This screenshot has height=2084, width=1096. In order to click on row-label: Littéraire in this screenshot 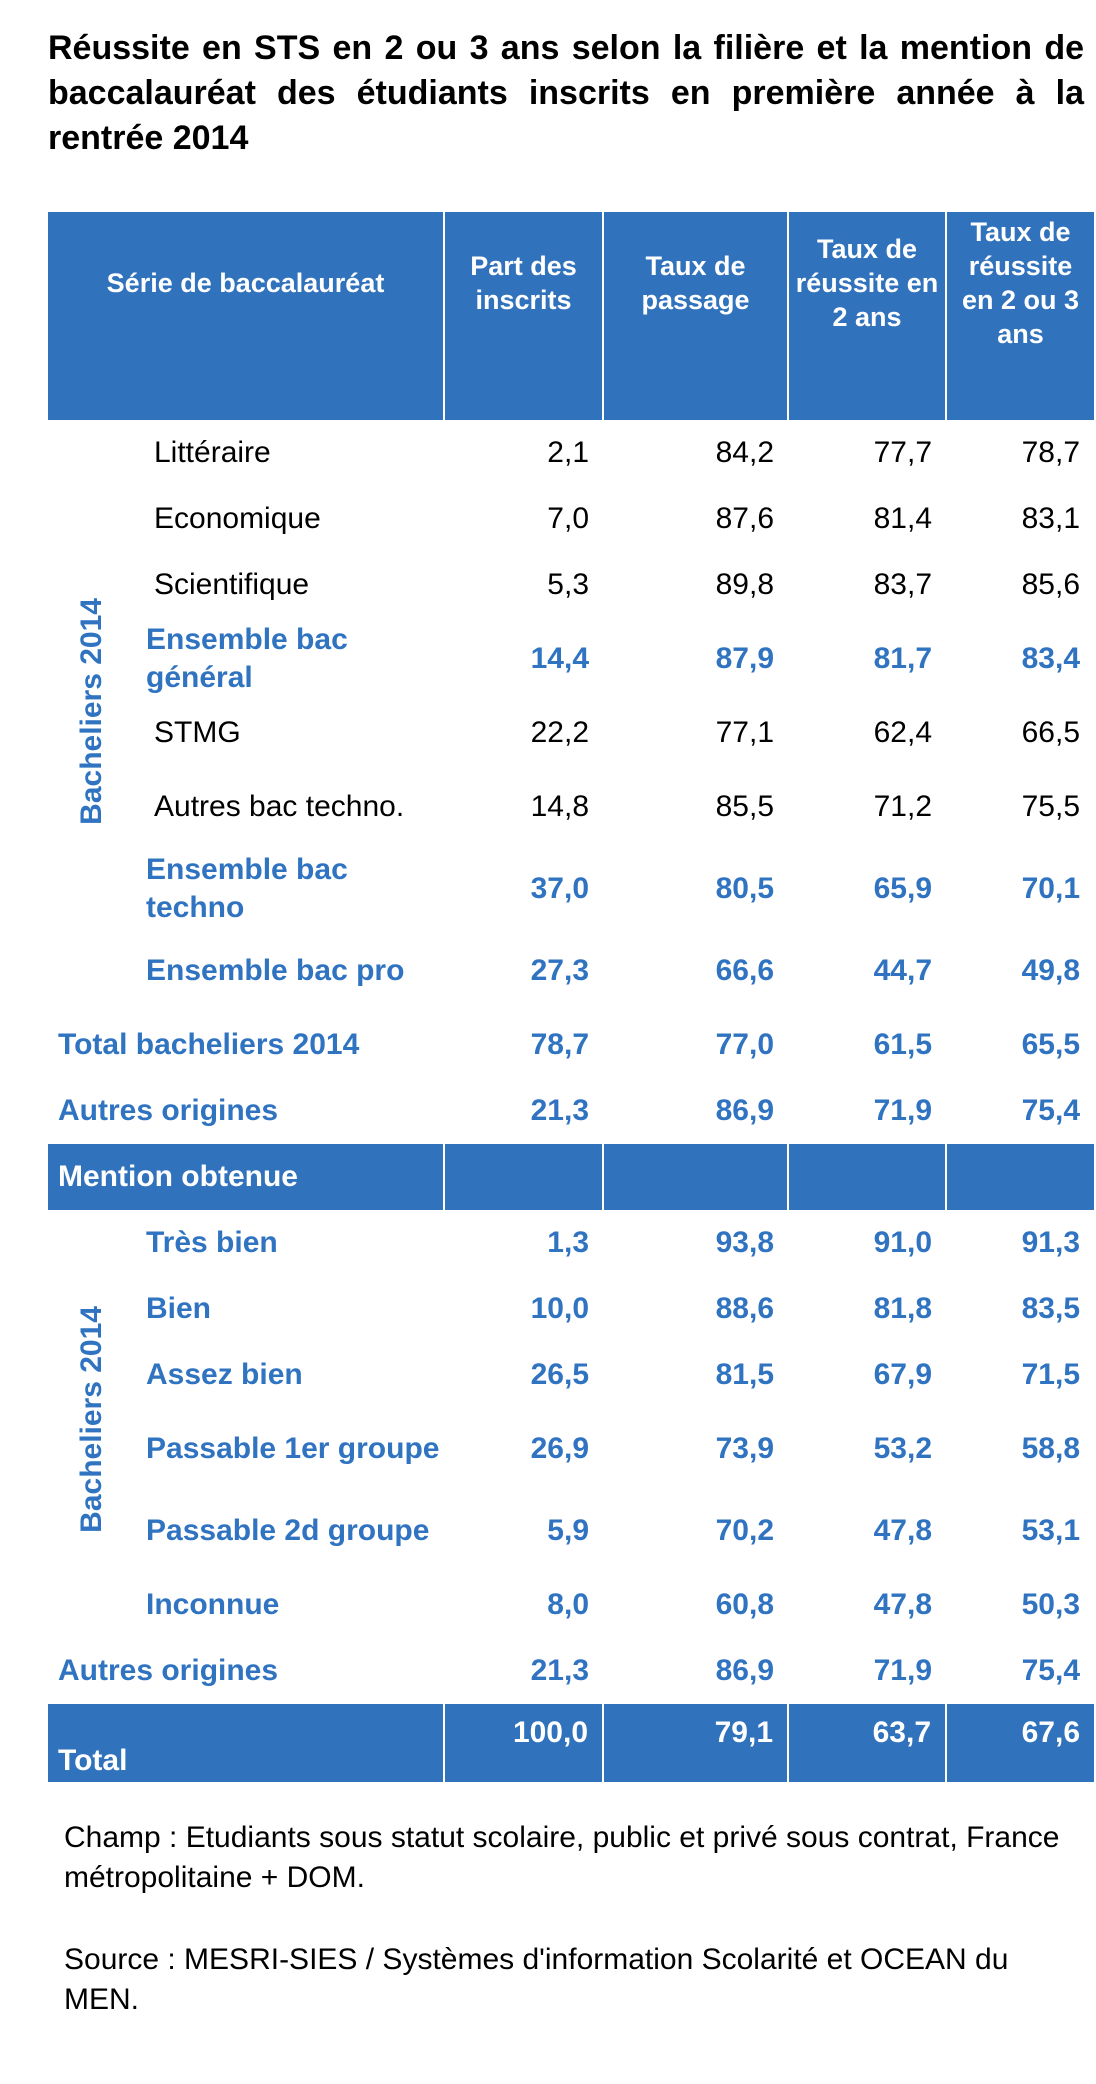, I will do `click(212, 452)`.